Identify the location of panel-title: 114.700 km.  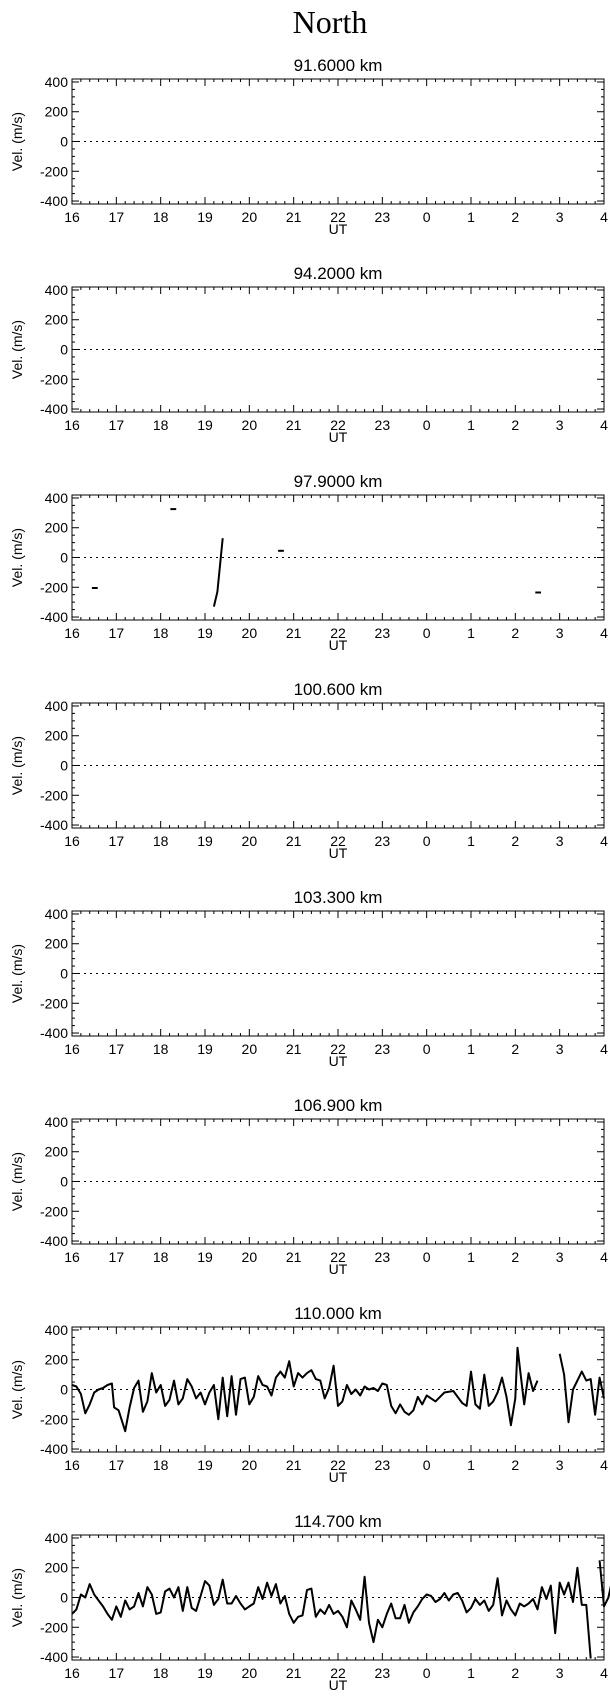
(338, 1521).